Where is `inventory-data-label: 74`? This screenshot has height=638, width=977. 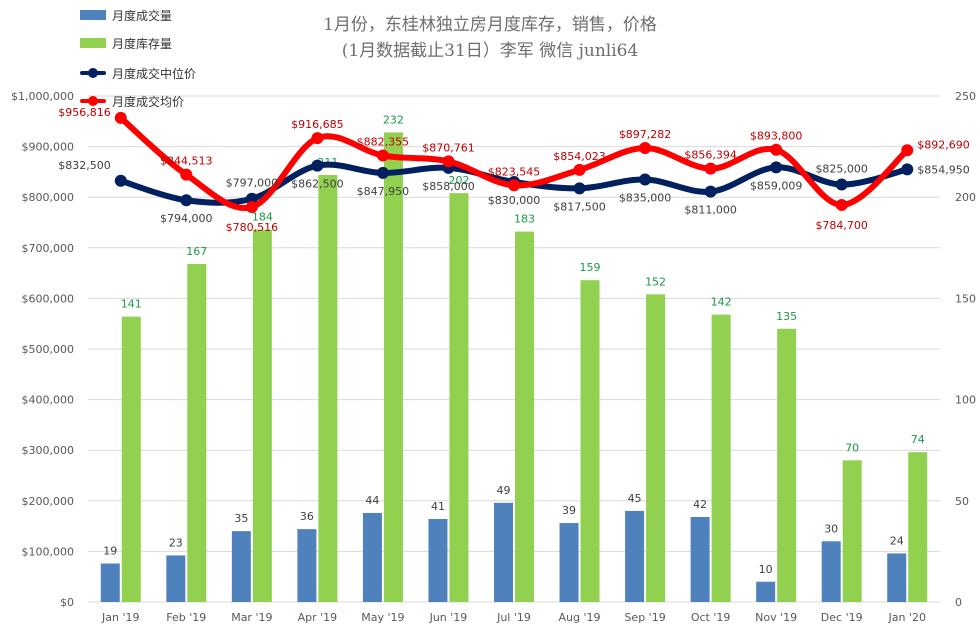 inventory-data-label: 74 is located at coordinates (918, 439).